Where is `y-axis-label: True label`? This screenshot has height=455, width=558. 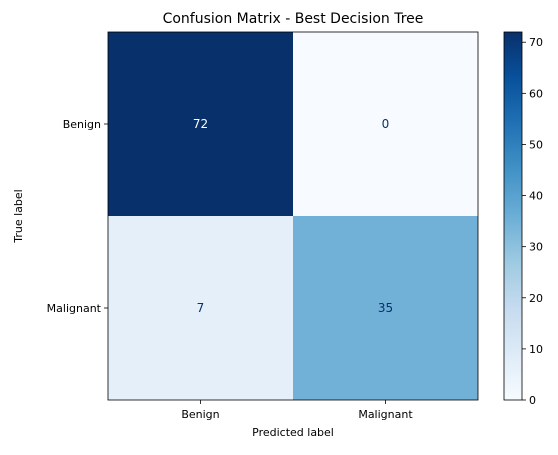
y-axis-label: True label is located at coordinates (18, 216).